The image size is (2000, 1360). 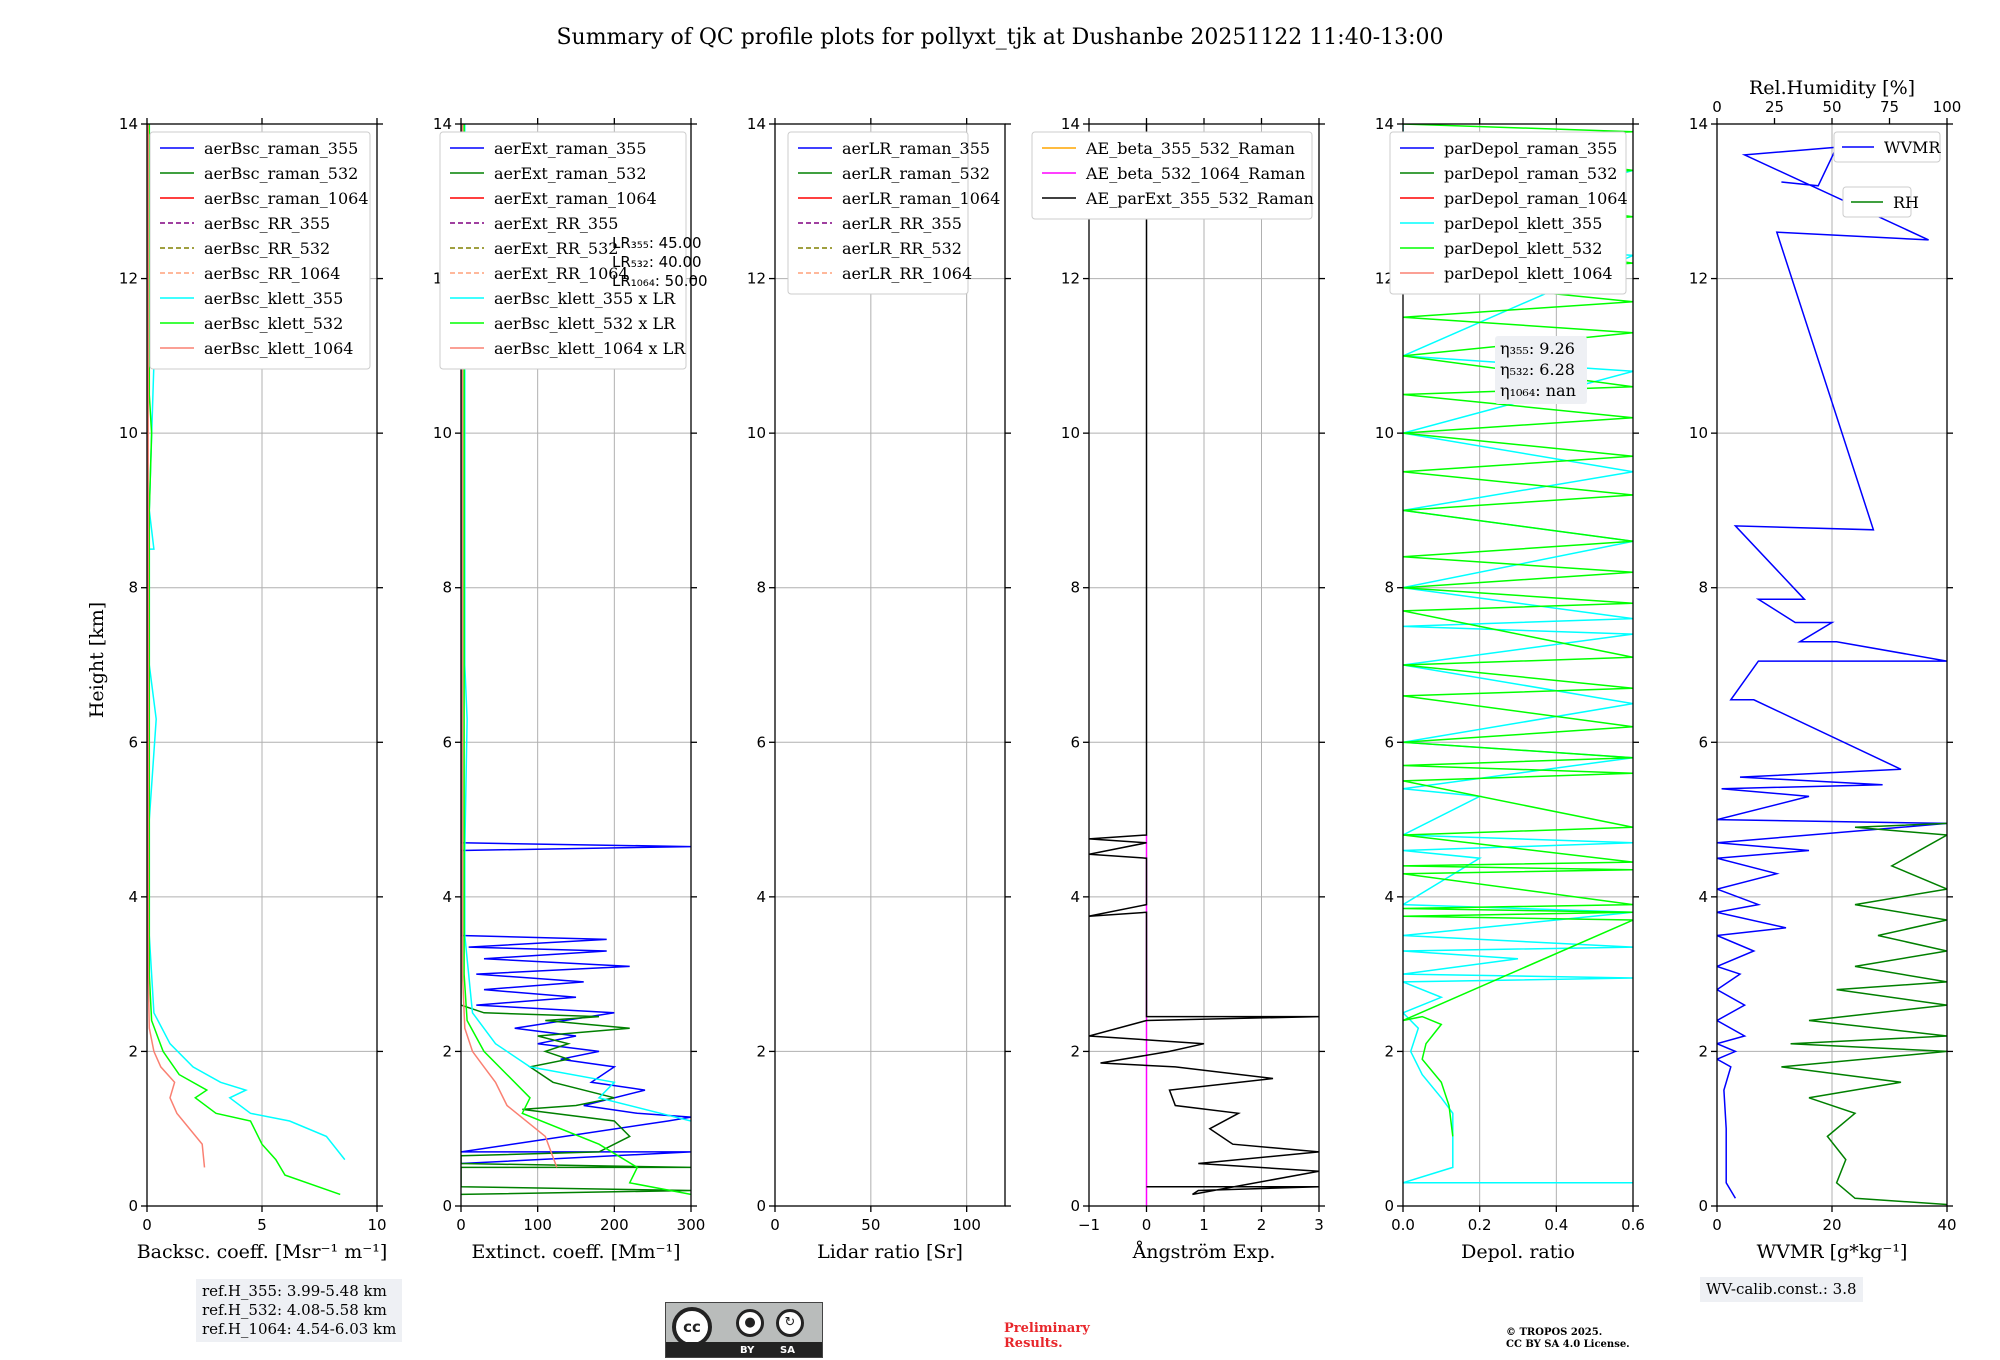 What do you see at coordinates (273, 323) in the screenshot?
I see `legend-label: aerBsc_klett_532` at bounding box center [273, 323].